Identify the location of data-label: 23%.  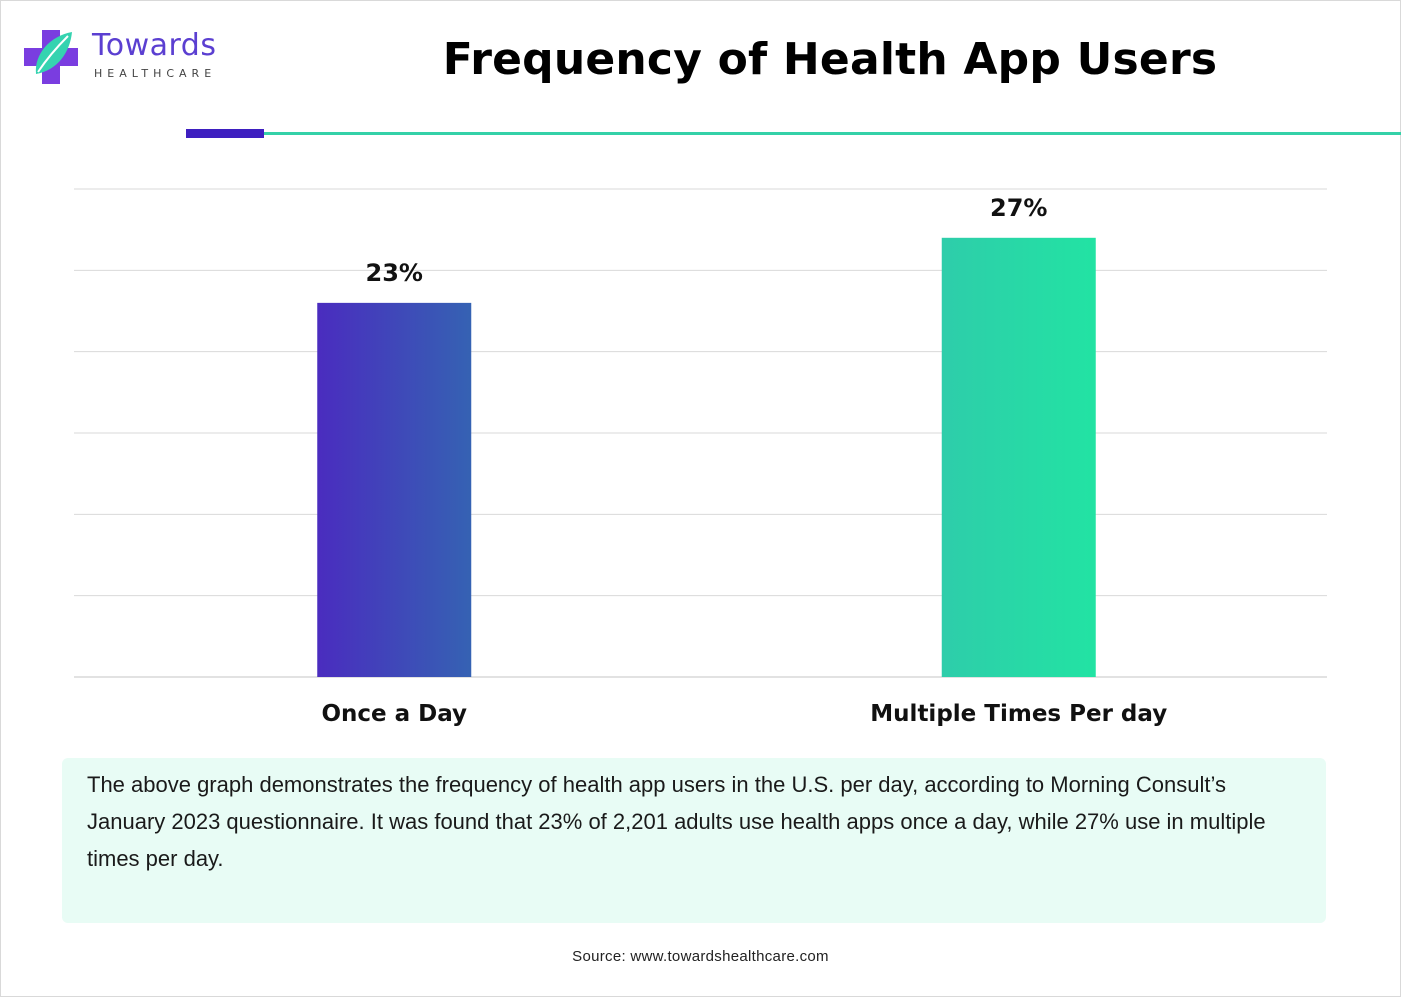
(394, 273).